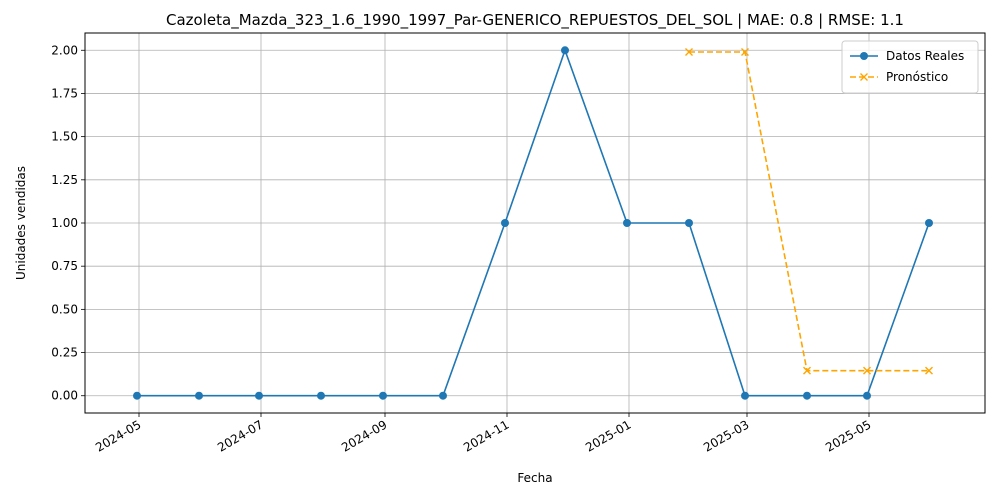  What do you see at coordinates (64, 353) in the screenshot?
I see `y-tick-label: 0.25` at bounding box center [64, 353].